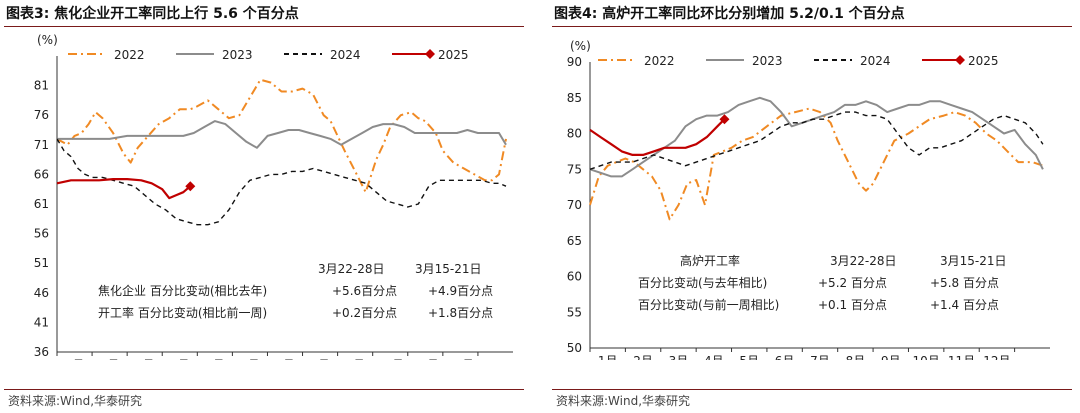 The height and width of the screenshot is (413, 1080). Describe the element at coordinates (574, 277) in the screenshot. I see `y-tick-label: 60` at that location.